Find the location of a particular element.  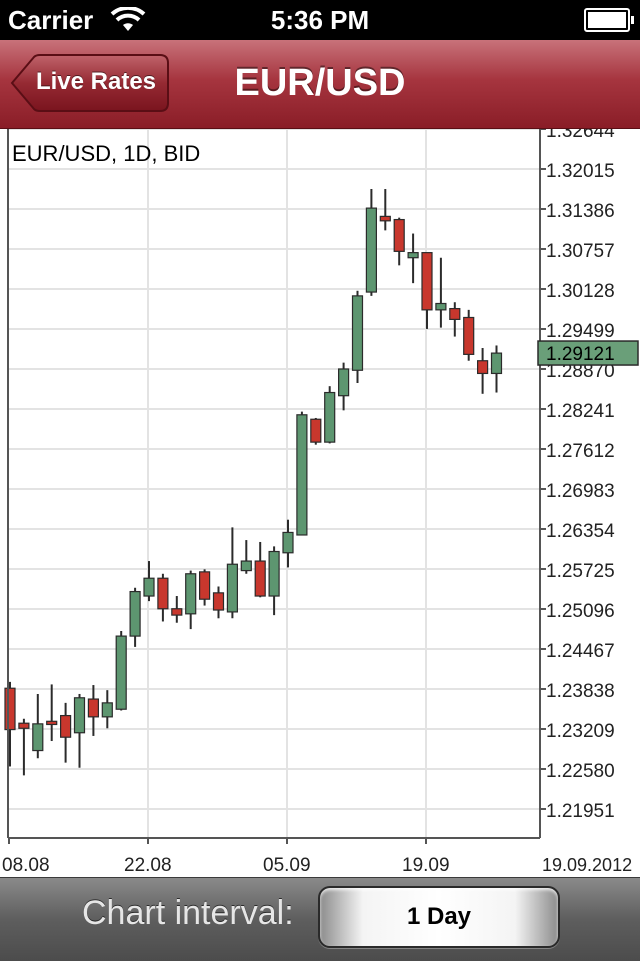

bottom-toolbar: Chart interval: 1 Day is located at coordinates (320, 919).